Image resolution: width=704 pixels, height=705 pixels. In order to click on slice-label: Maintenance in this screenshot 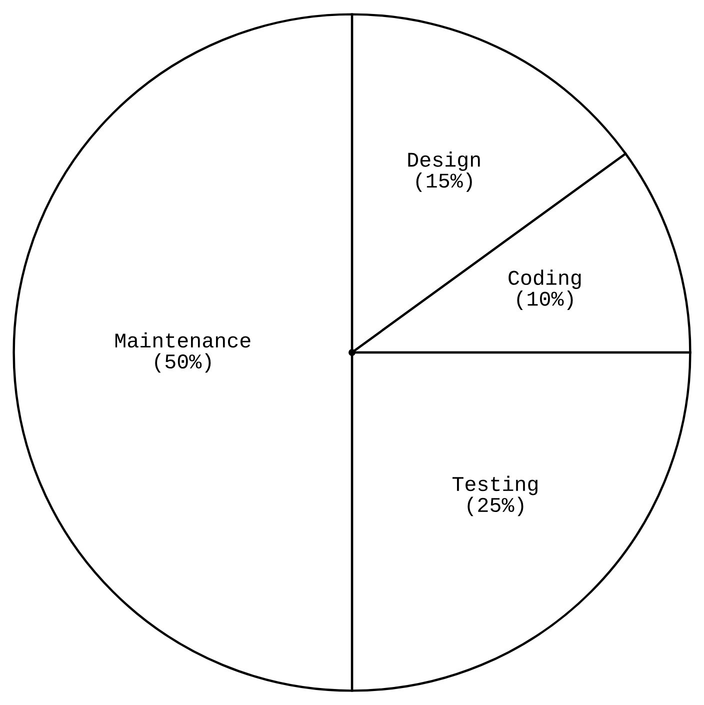, I will do `click(182, 340)`.